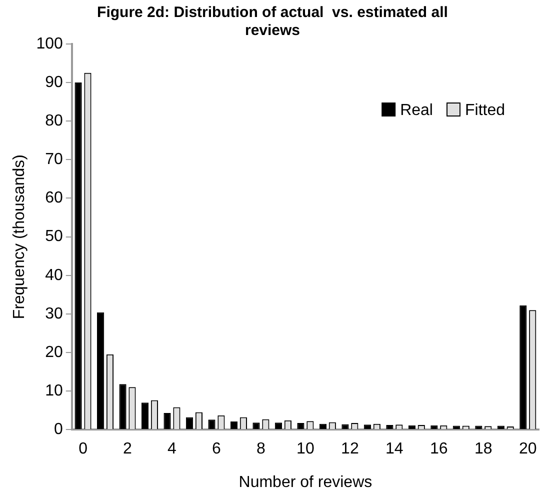 The height and width of the screenshot is (502, 557). I want to click on y-tick-label: 60, so click(54, 198).